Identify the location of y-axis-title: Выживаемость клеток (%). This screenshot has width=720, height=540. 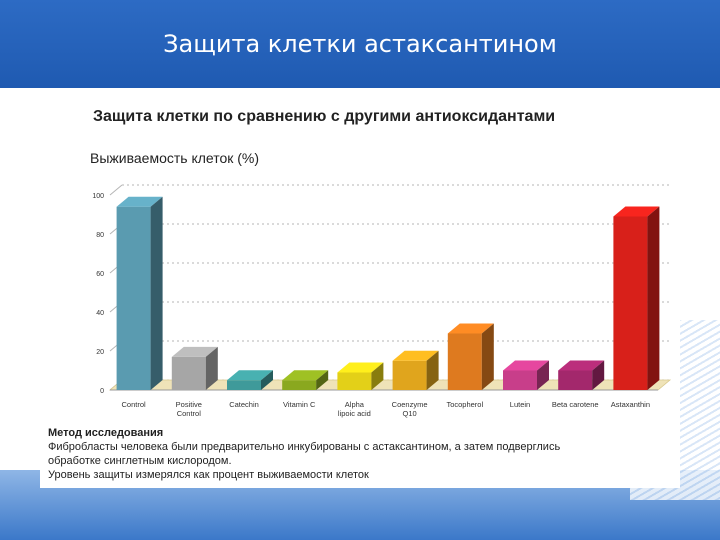
(175, 158).